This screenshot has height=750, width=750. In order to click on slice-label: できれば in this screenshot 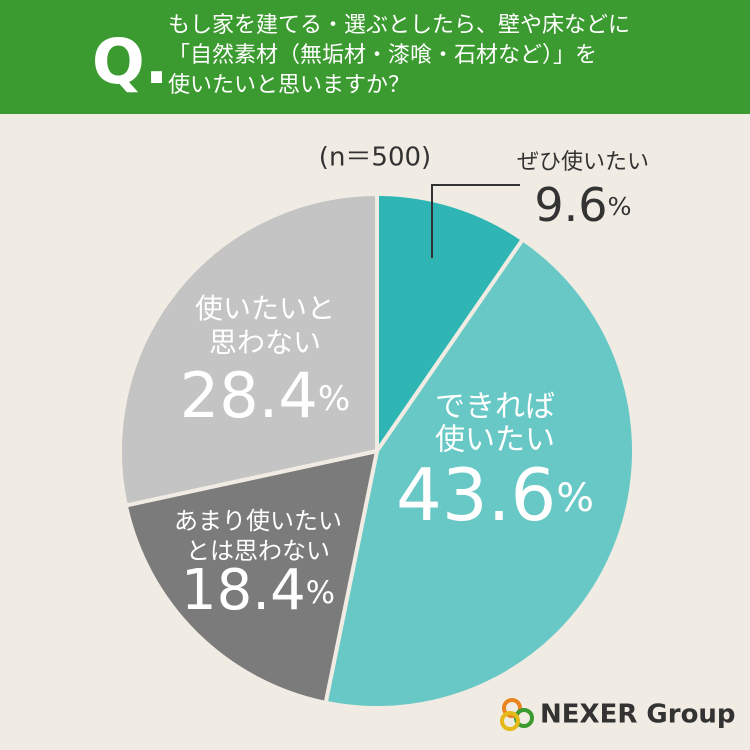, I will do `click(495, 407)`.